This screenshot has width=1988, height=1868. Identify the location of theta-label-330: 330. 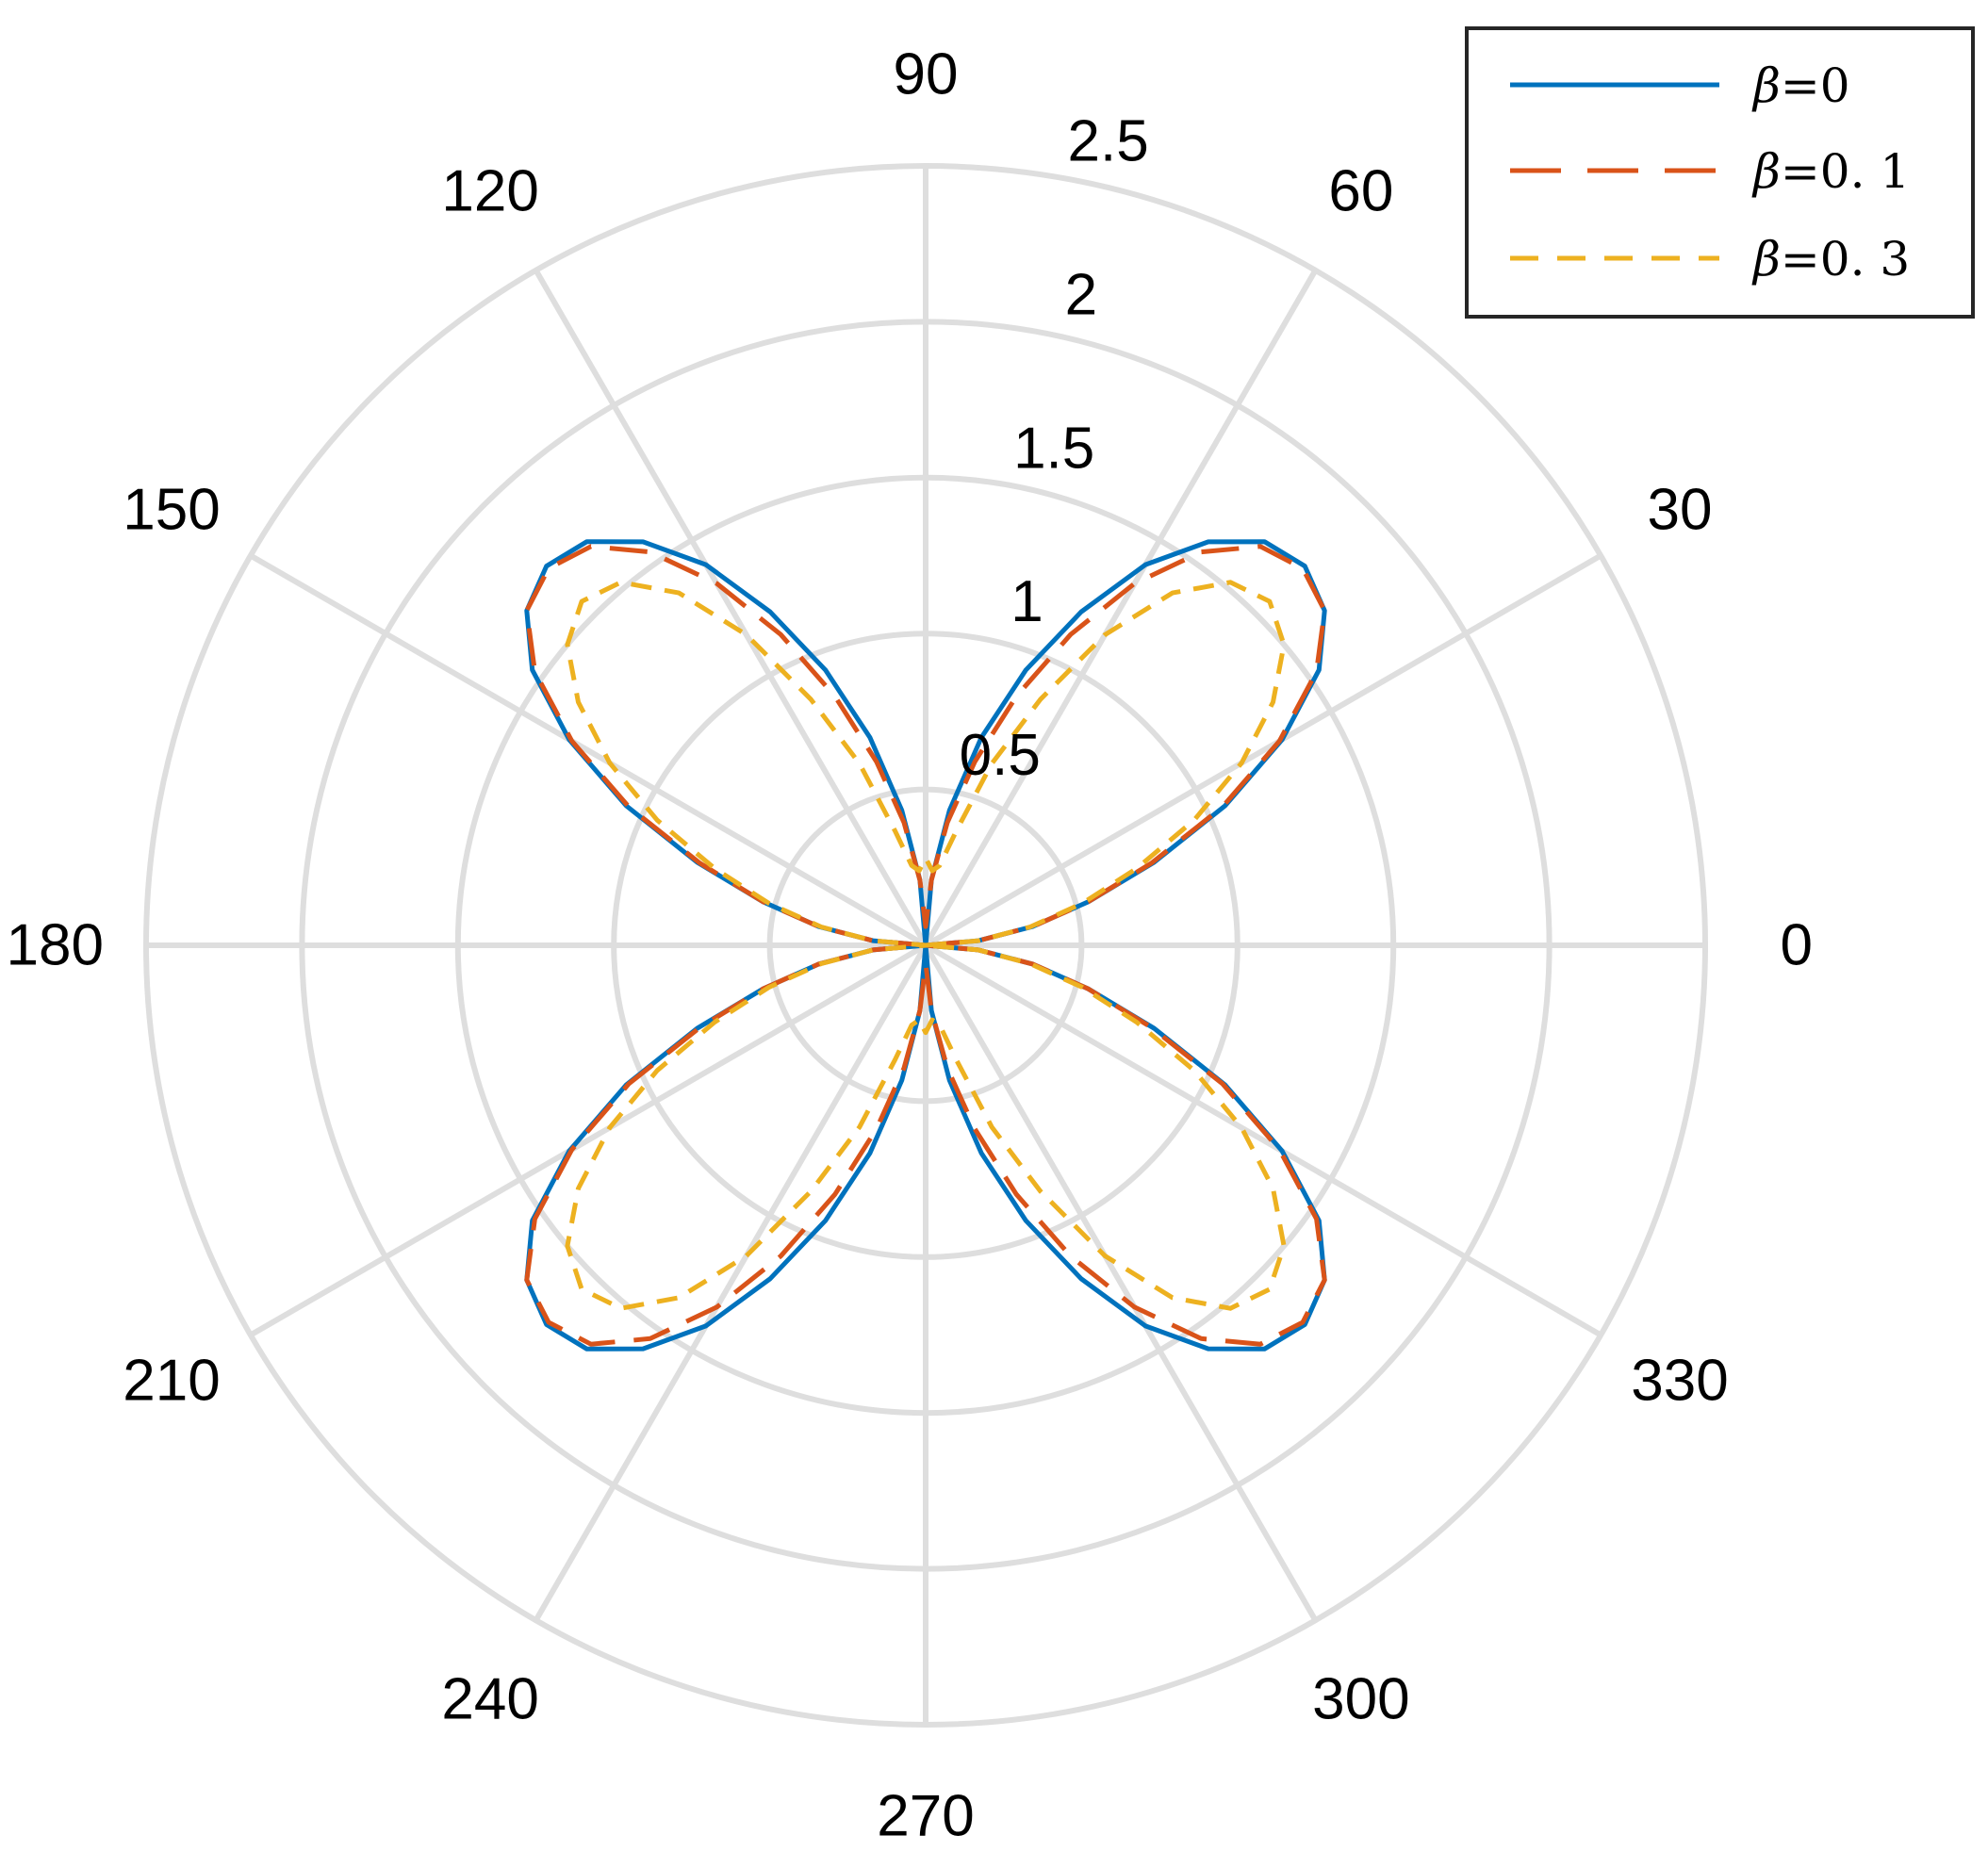
(1680, 1380).